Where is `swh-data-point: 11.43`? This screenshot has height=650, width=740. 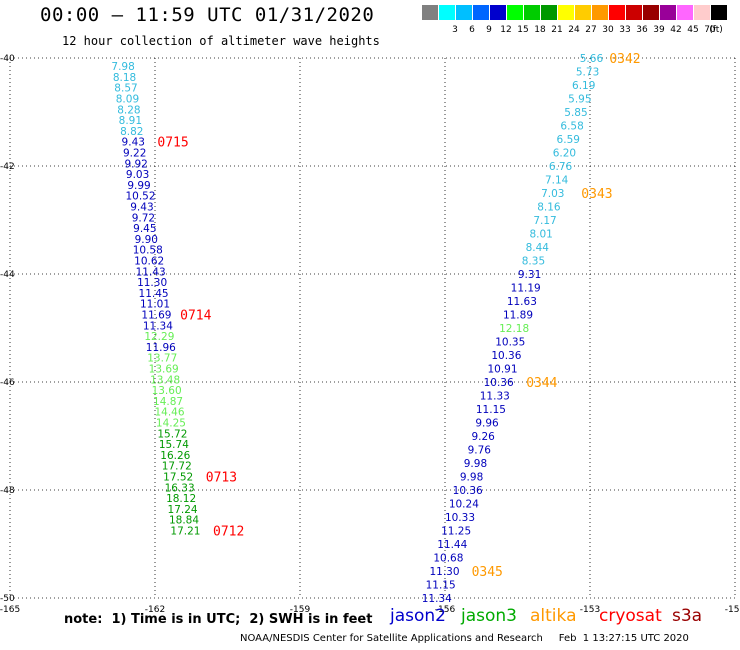
swh-data-point: 11.43 is located at coordinates (151, 272).